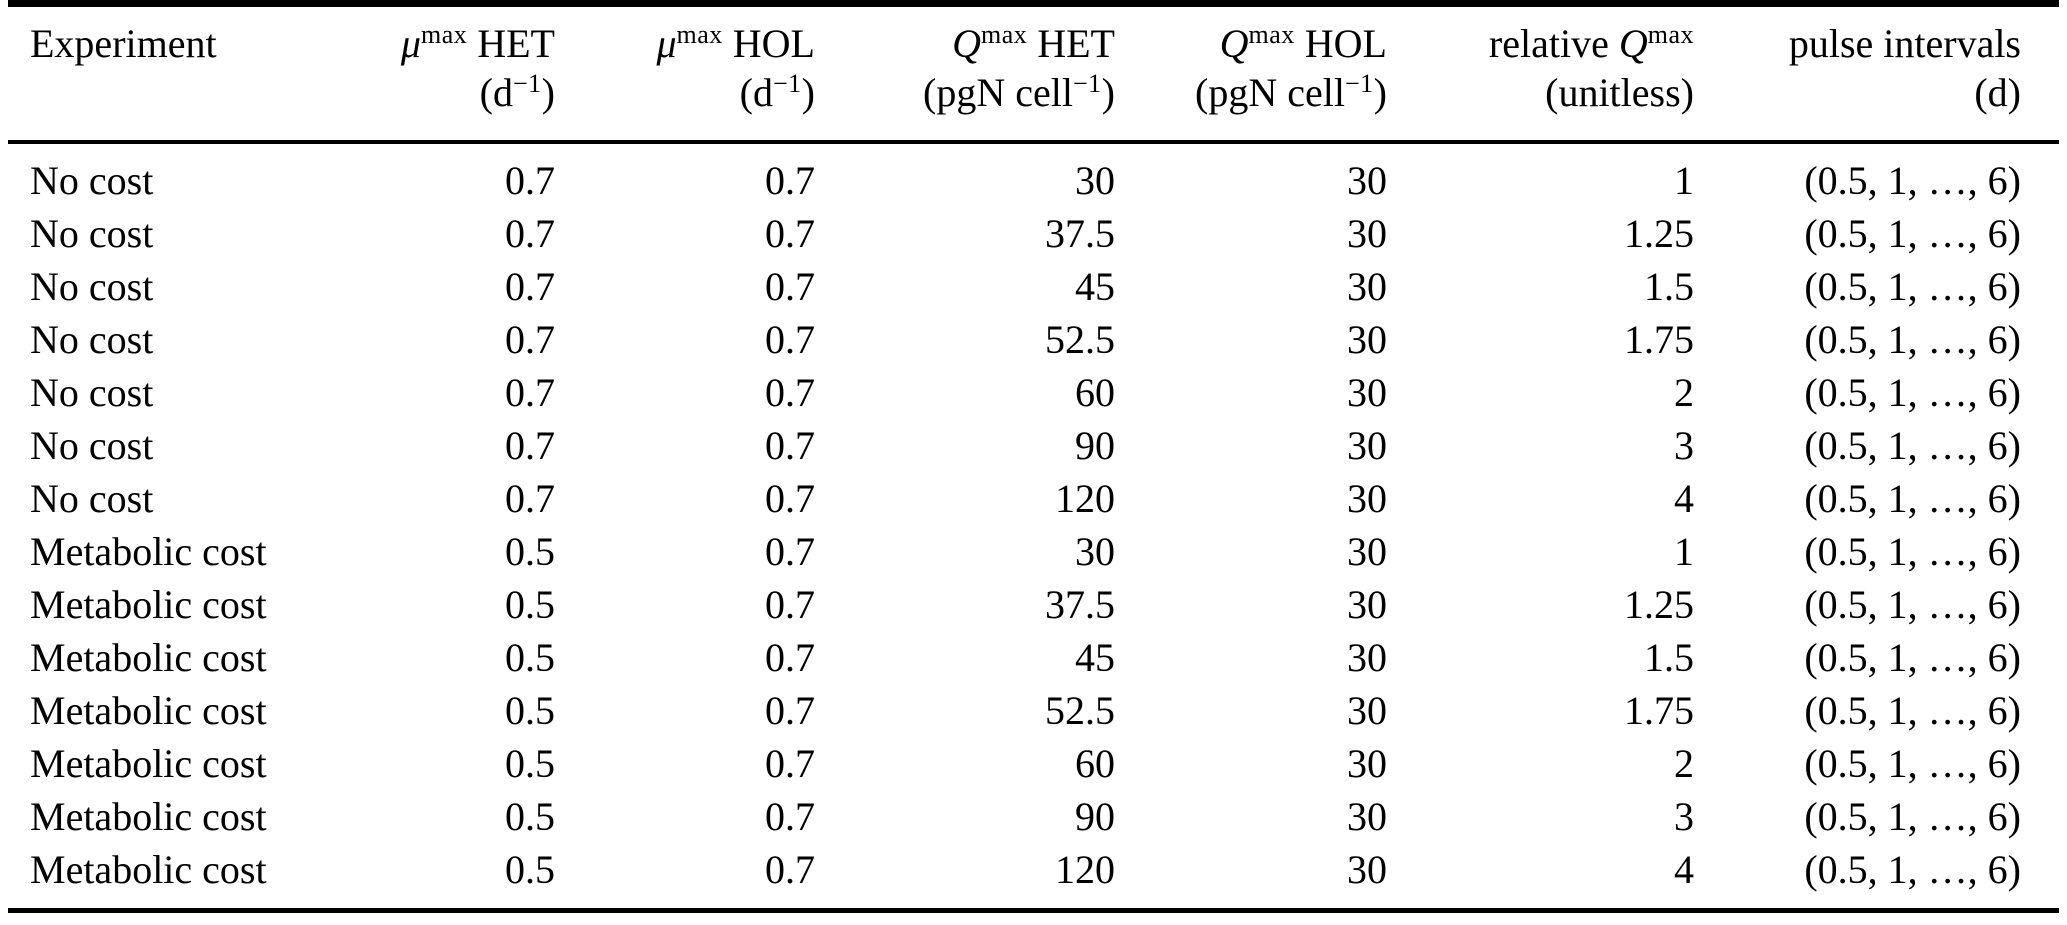  Describe the element at coordinates (1095, 551) in the screenshot. I see `cell-q-max-het: 30` at that location.